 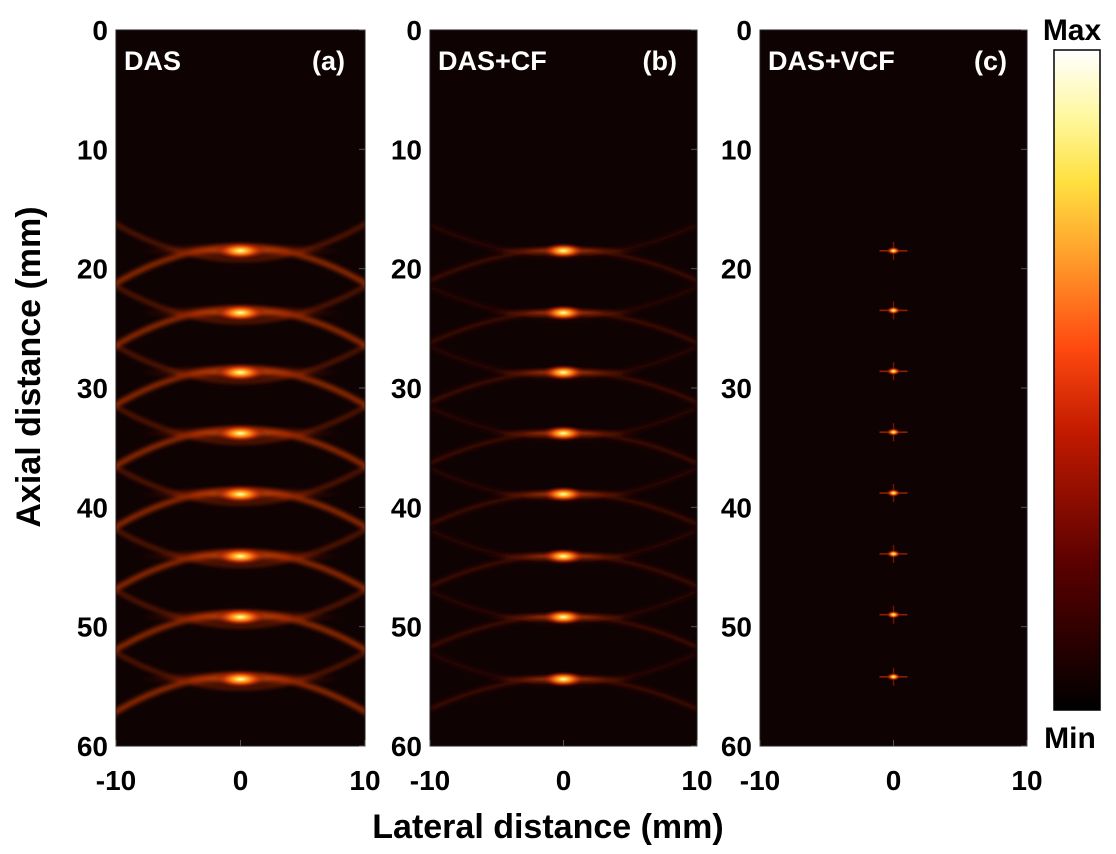 What do you see at coordinates (152, 61) in the screenshot?
I see `panel-title: DAS` at bounding box center [152, 61].